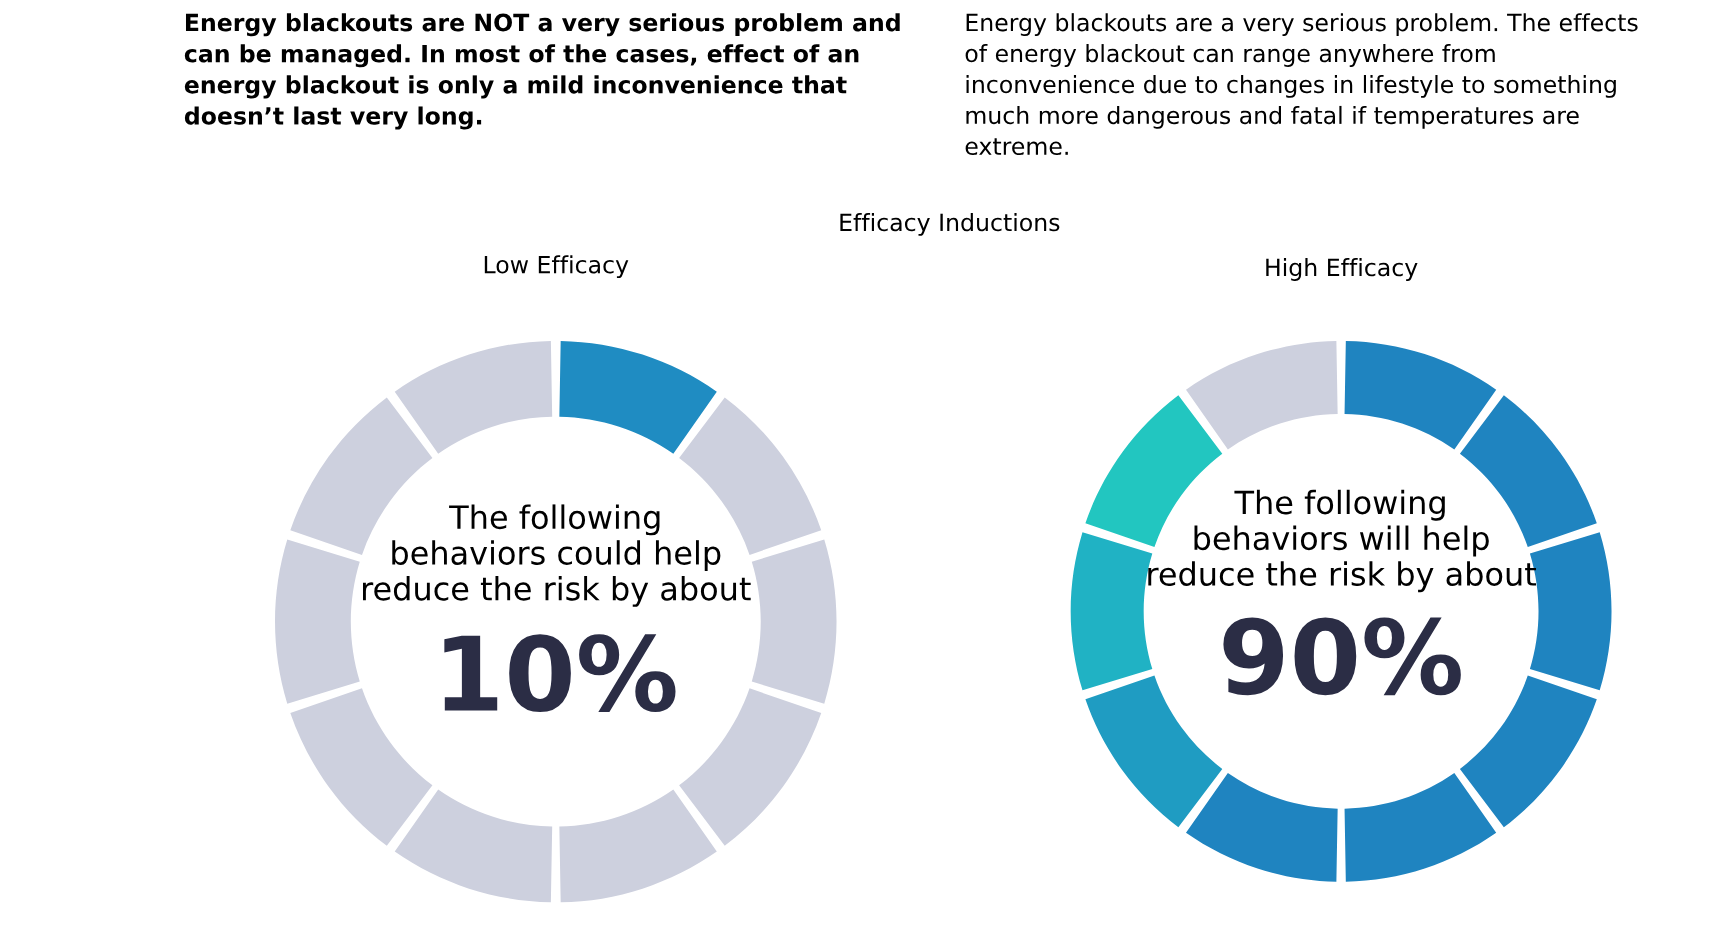 Image resolution: width=1726 pixels, height=939 pixels. Describe the element at coordinates (1342, 541) in the screenshot. I see `text: The following behaviors will help reduce the risk by about` at that location.